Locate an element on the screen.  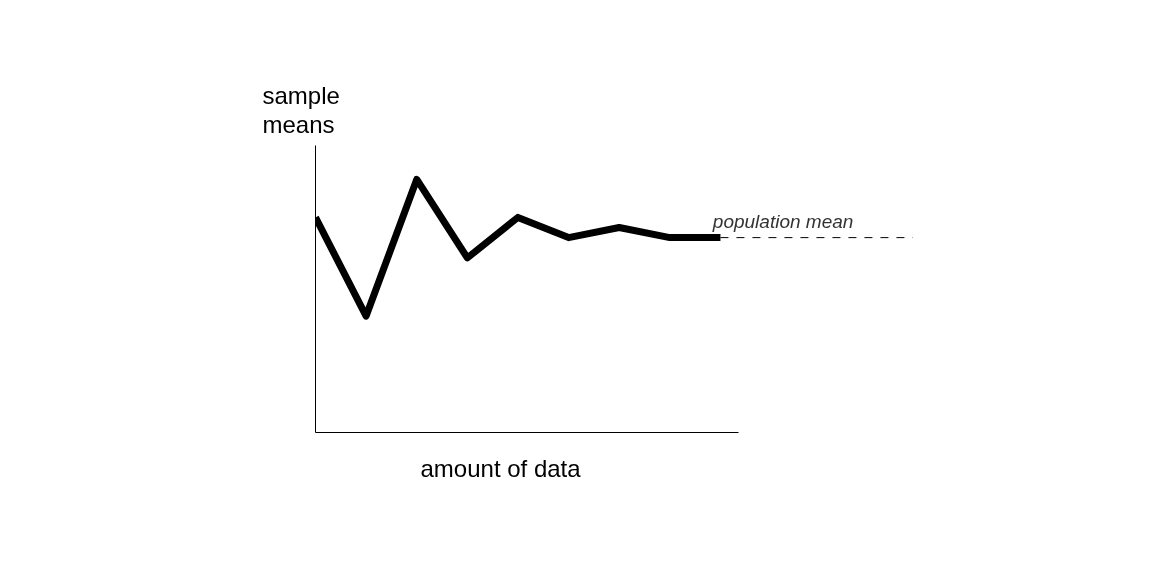
y-axis-title: sample means is located at coordinates (301, 110).